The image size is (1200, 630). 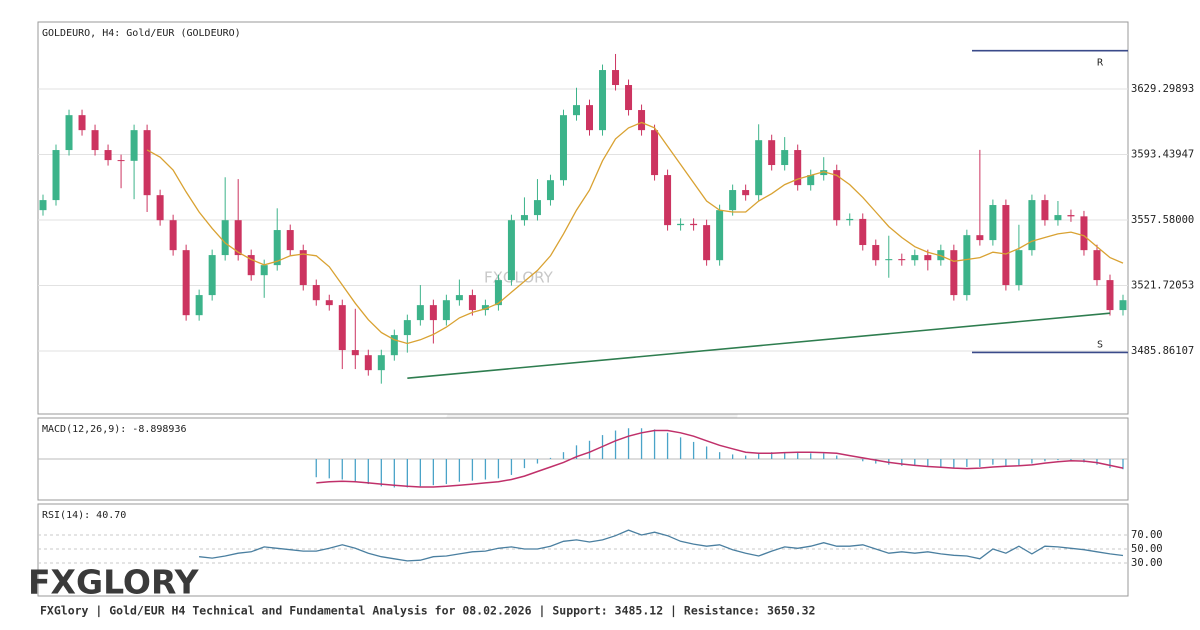 What do you see at coordinates (1147, 549) in the screenshot?
I see `y-tick-label: 50.00` at bounding box center [1147, 549].